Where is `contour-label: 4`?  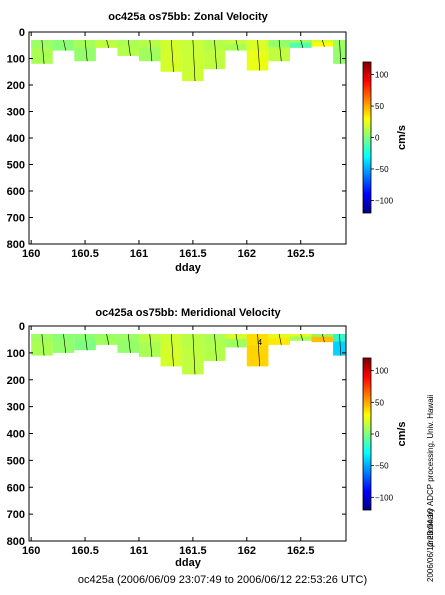 contour-label: 4 is located at coordinates (260, 342).